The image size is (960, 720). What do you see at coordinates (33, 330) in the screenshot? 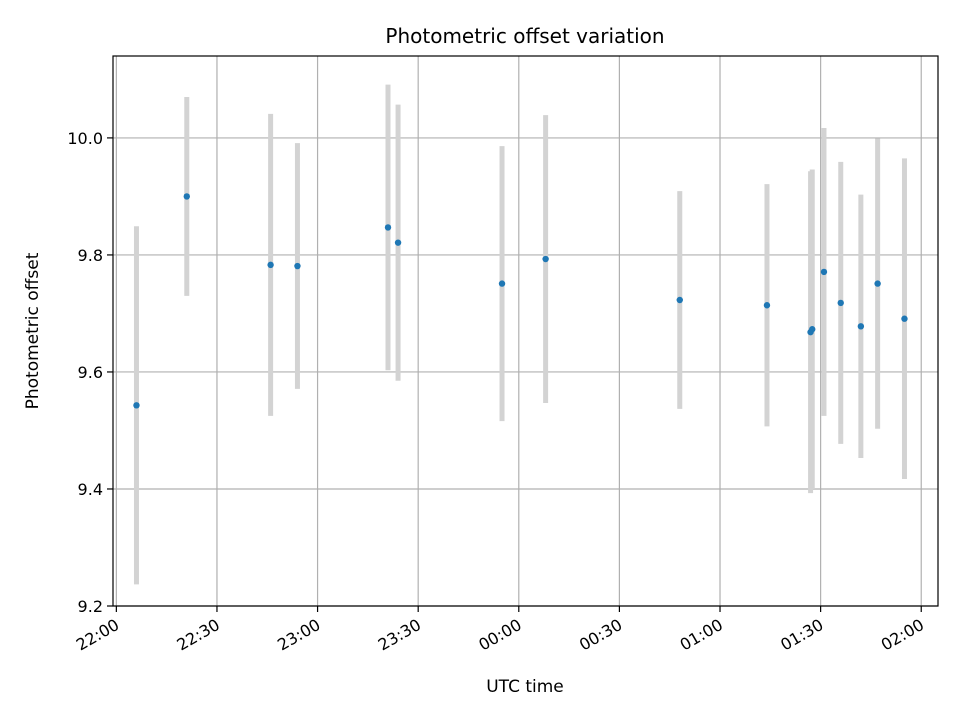
I see `y-axis-label: Photometric offset` at bounding box center [33, 330].